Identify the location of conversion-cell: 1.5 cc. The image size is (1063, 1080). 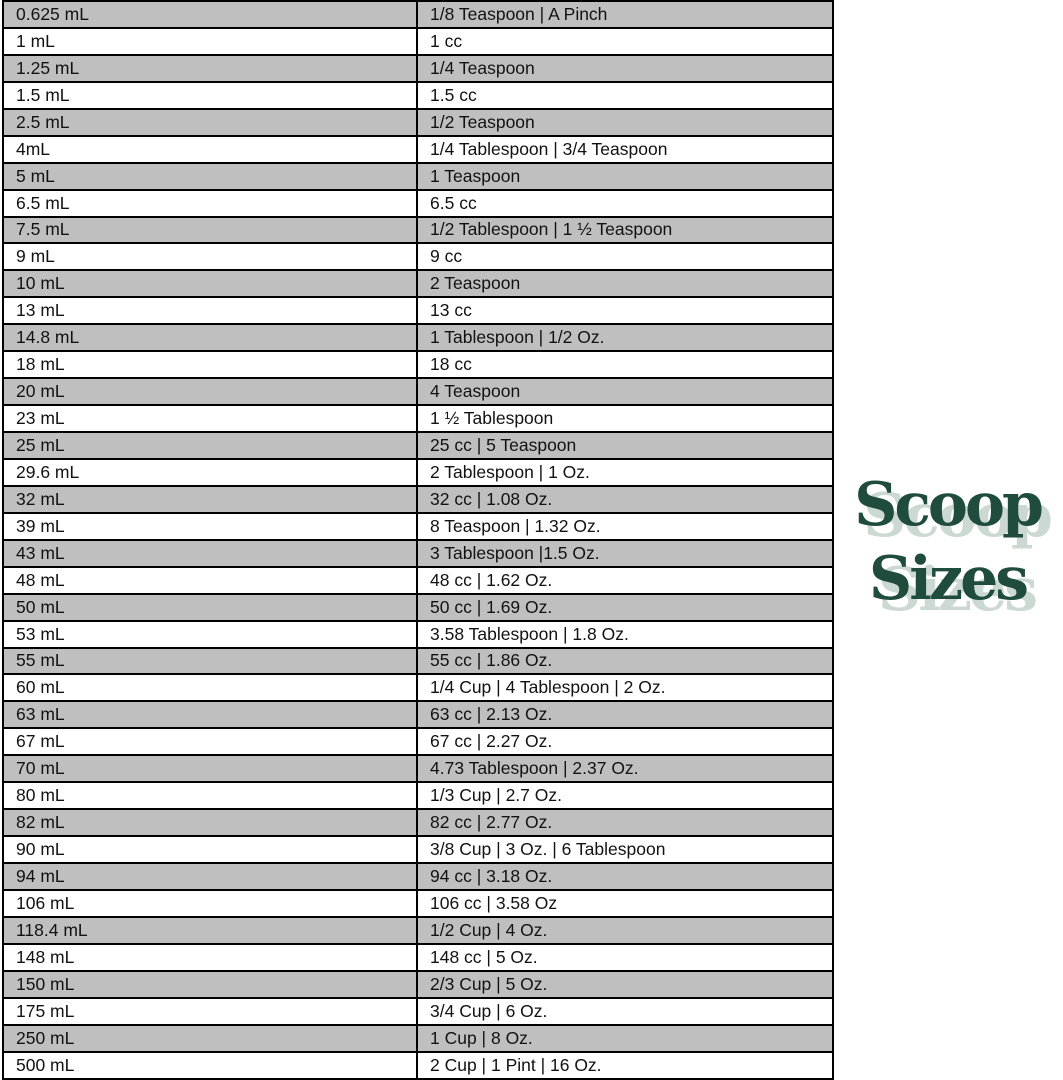
(625, 95).